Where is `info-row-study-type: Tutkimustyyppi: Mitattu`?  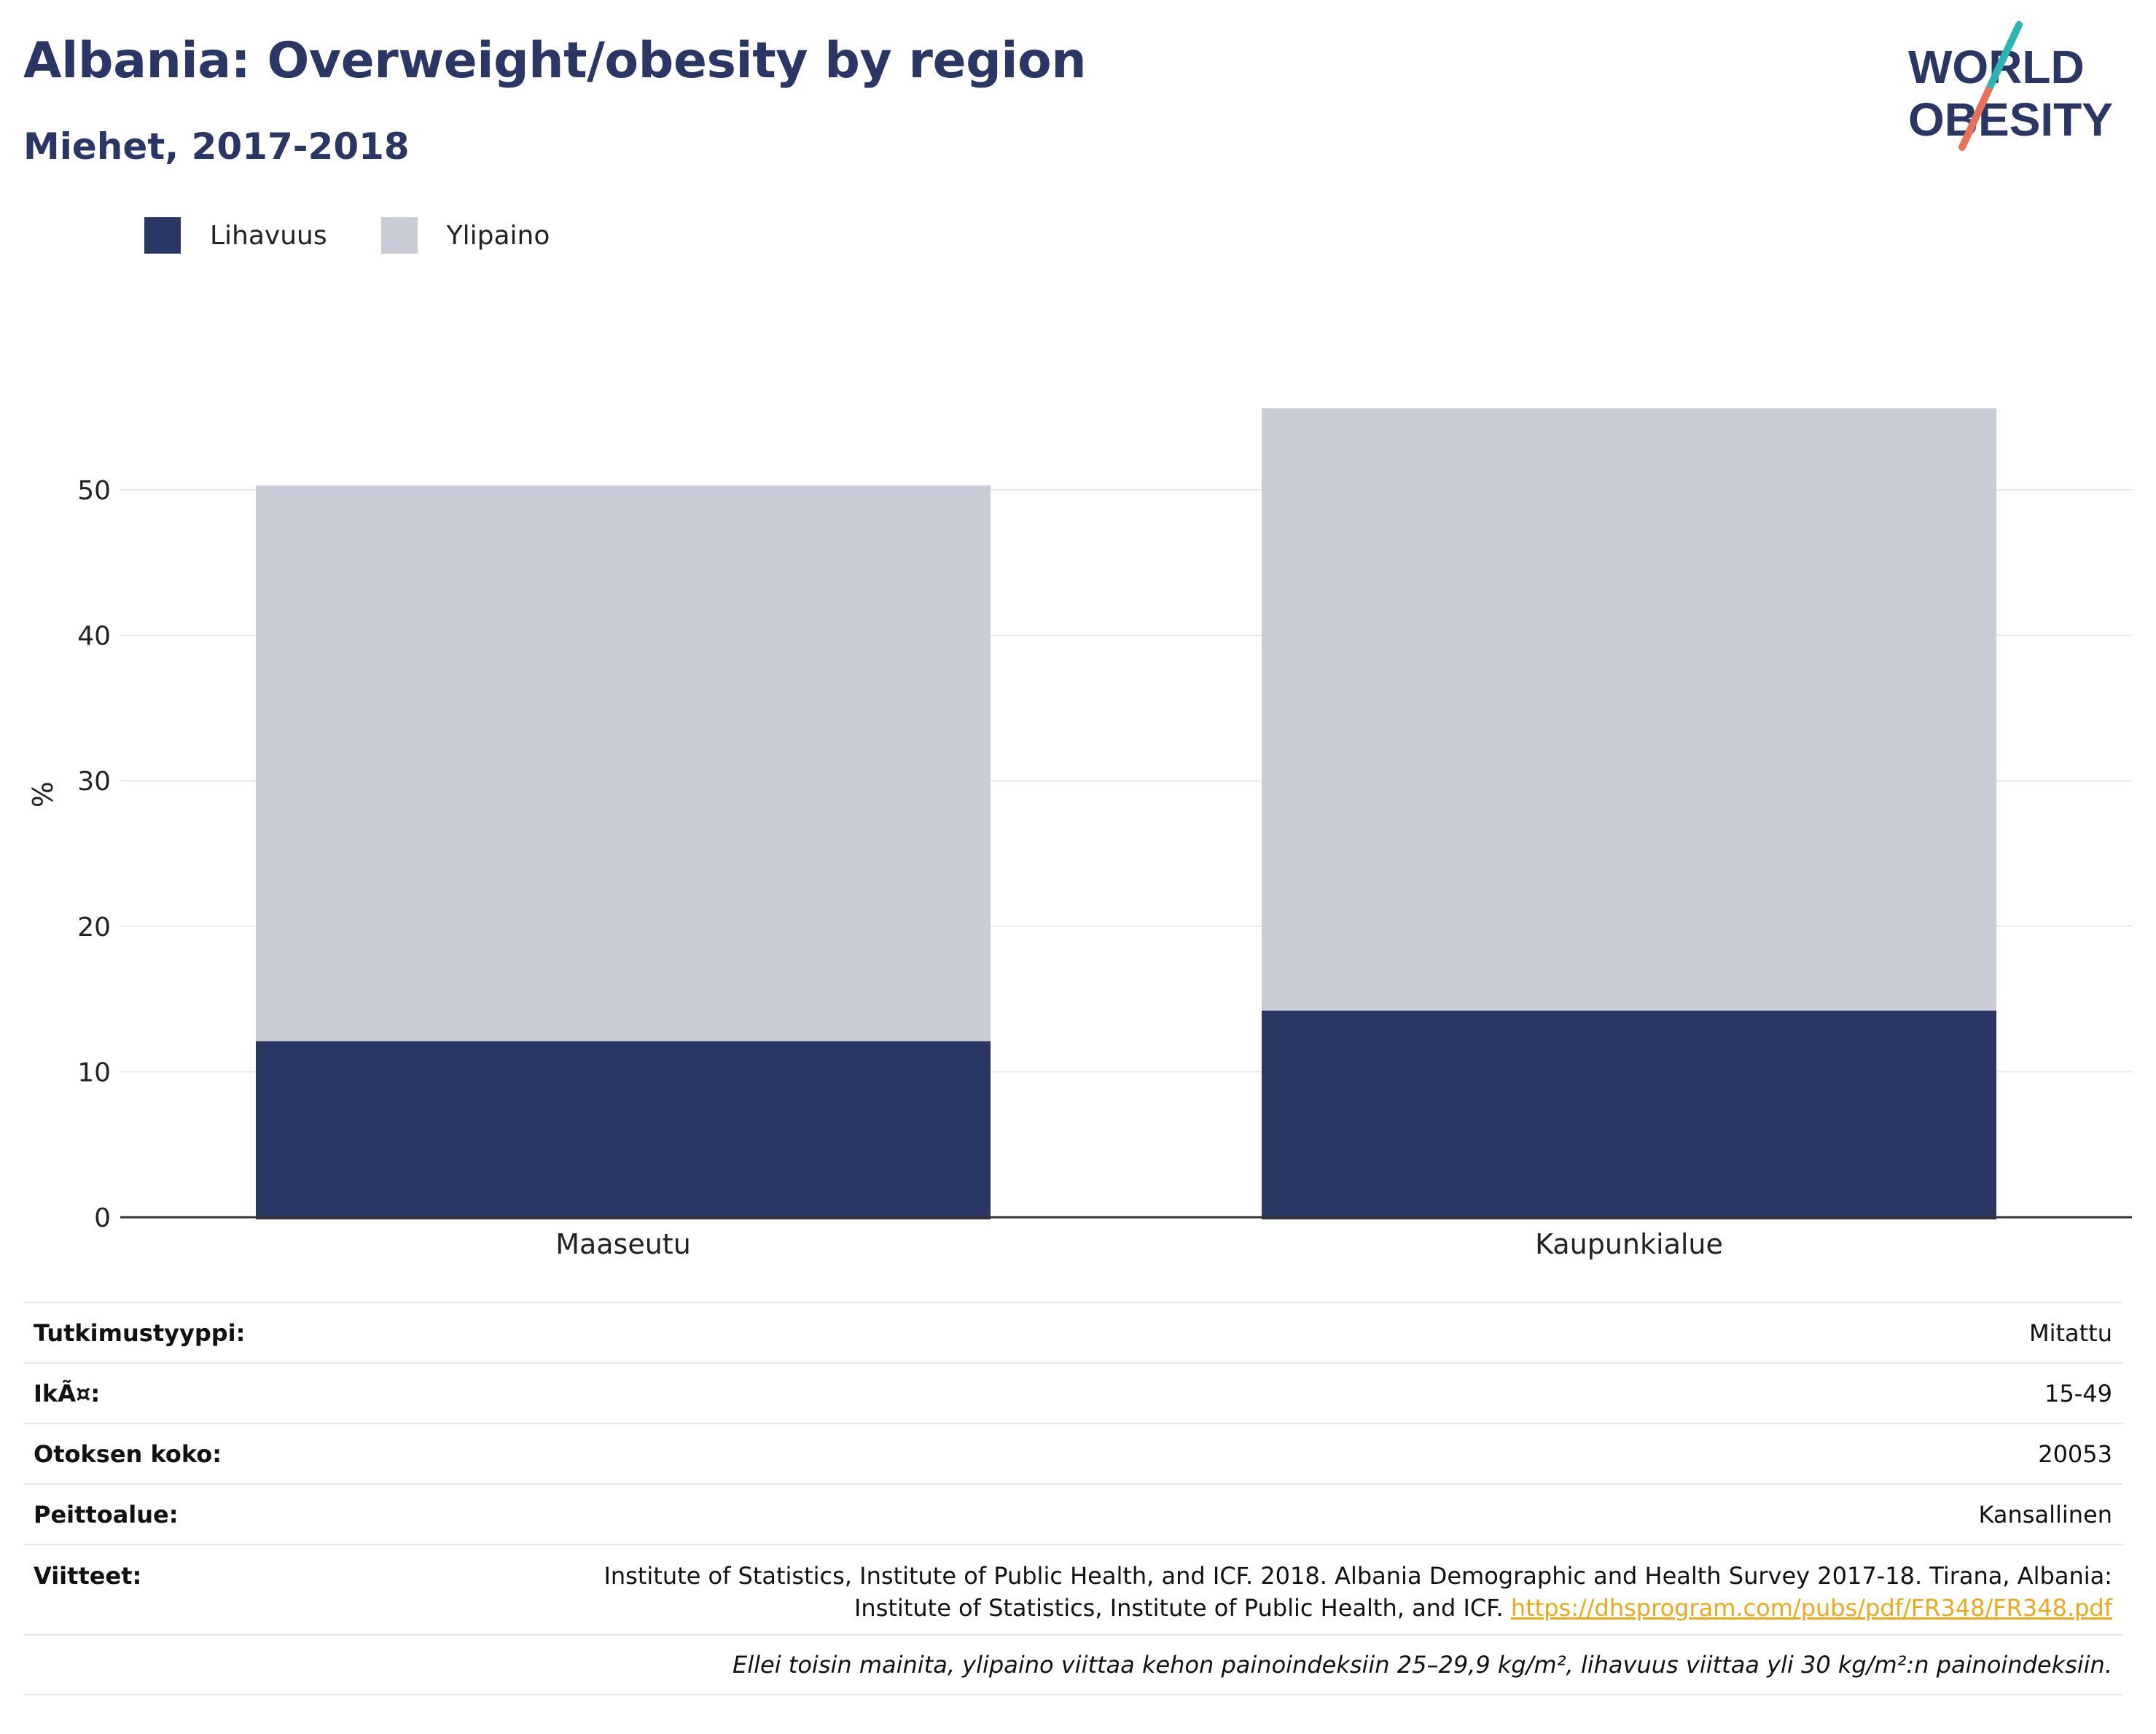
info-row-study-type: Tutkimustyyppi: Mitattu is located at coordinates (1073, 1332).